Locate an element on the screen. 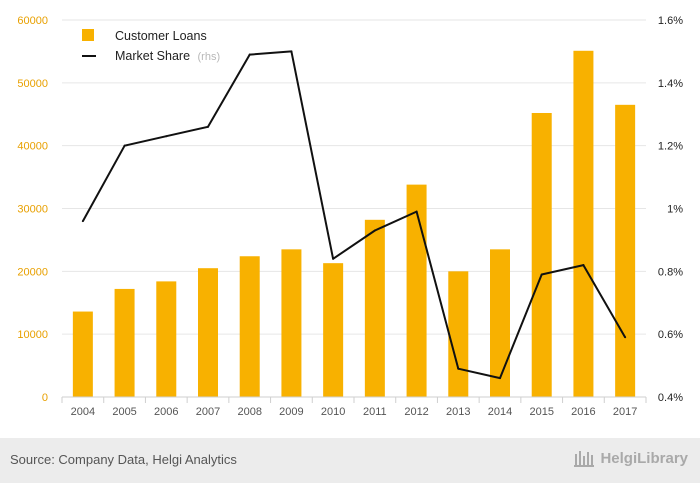  x-tick-label: 2014 is located at coordinates (500, 412).